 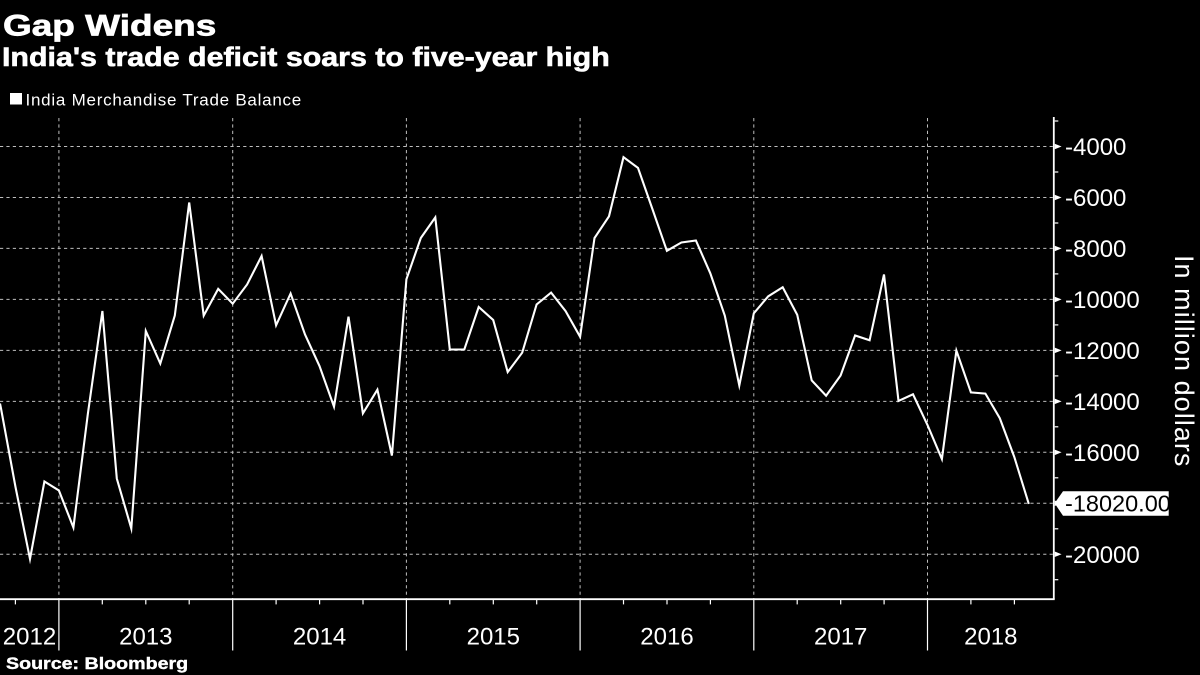 What do you see at coordinates (319, 637) in the screenshot?
I see `svg-text: 2014` at bounding box center [319, 637].